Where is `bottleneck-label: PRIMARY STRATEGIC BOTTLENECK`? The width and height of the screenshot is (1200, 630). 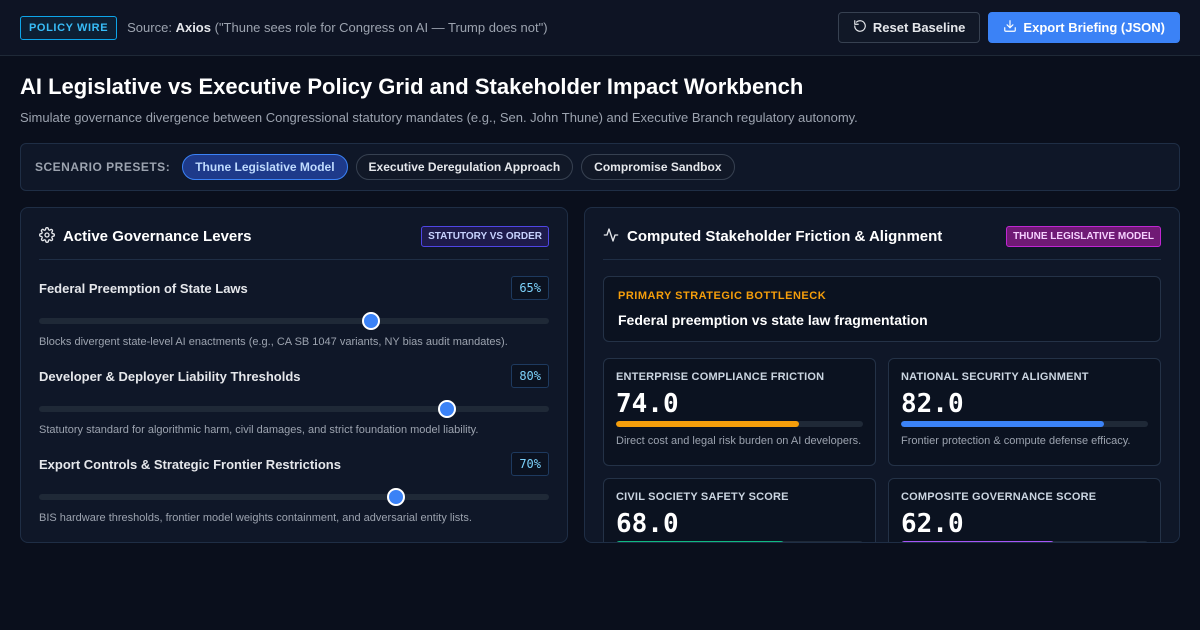 bottleneck-label: PRIMARY STRATEGIC BOTTLENECK is located at coordinates (722, 296).